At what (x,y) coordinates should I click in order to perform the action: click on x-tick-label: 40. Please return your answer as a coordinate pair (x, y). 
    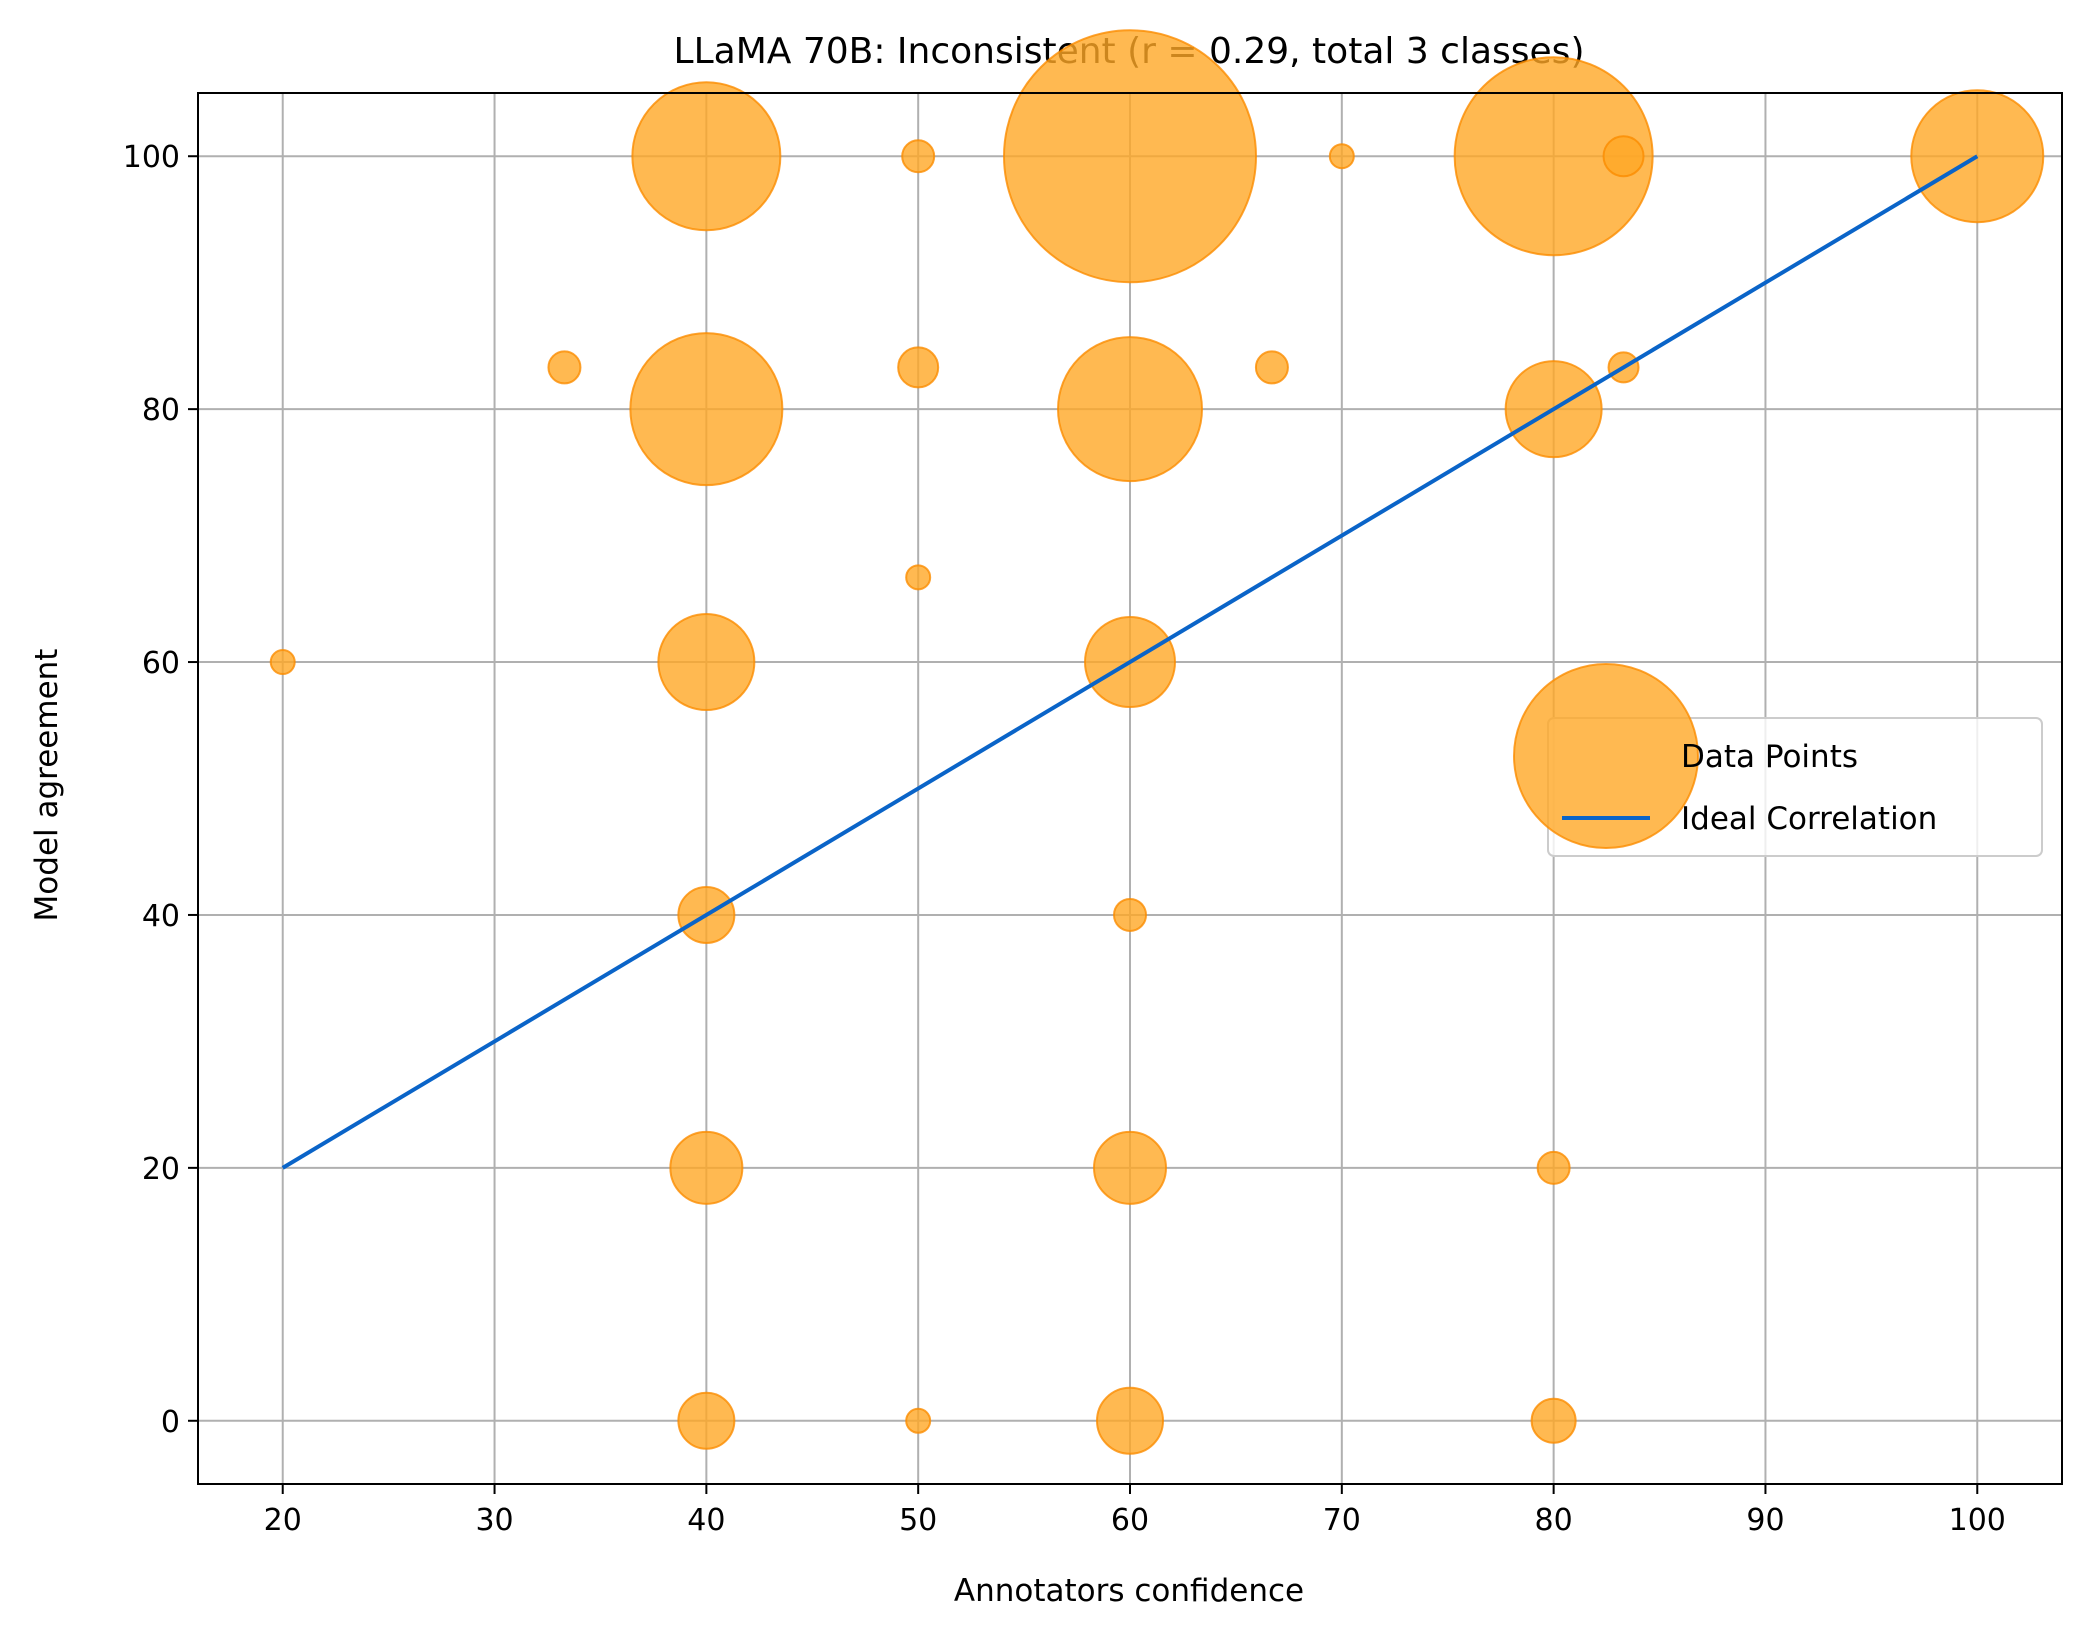
    Looking at the image, I should click on (706, 1520).